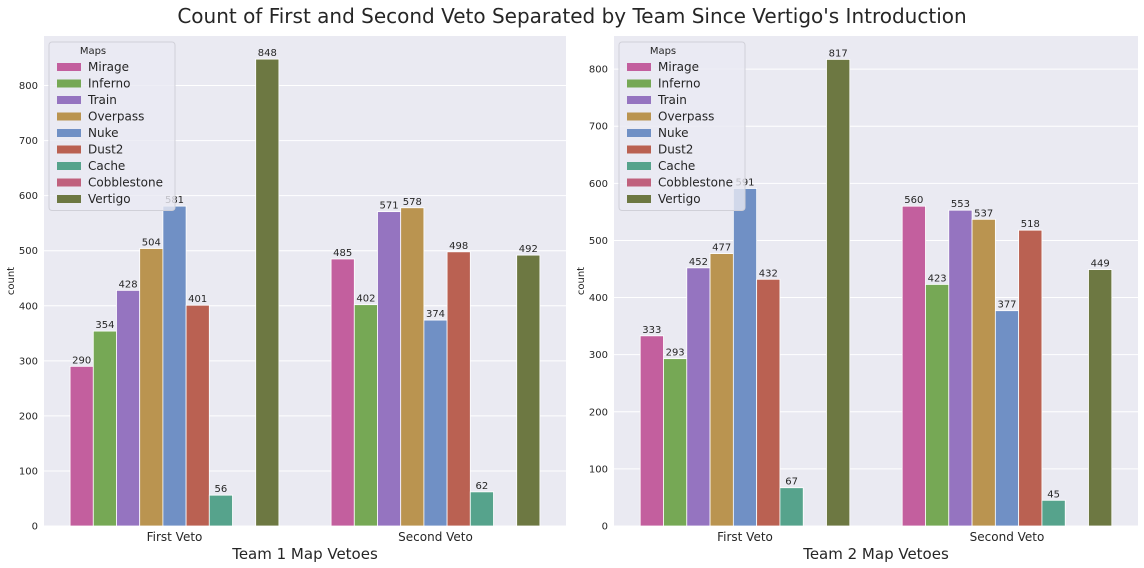 The height and width of the screenshot is (568, 1144). Describe the element at coordinates (768, 273) in the screenshot. I see `bar-value-label: 432` at that location.